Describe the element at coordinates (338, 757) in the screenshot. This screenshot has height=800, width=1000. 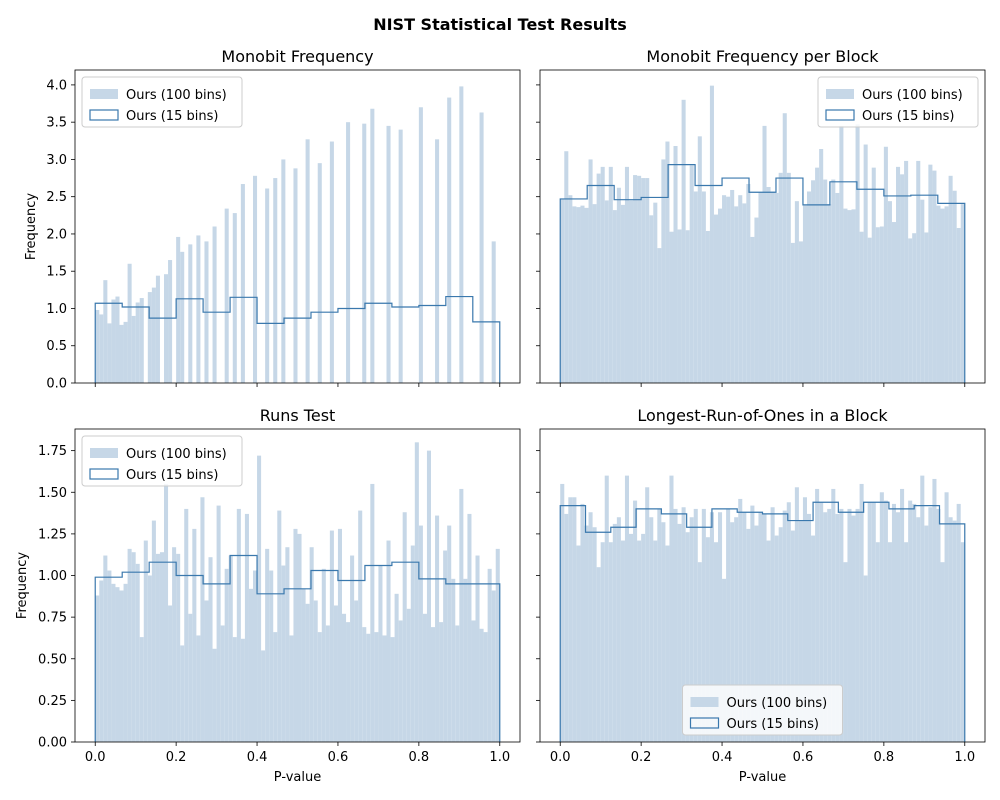
I see `x-tick-label: 0.6` at that location.